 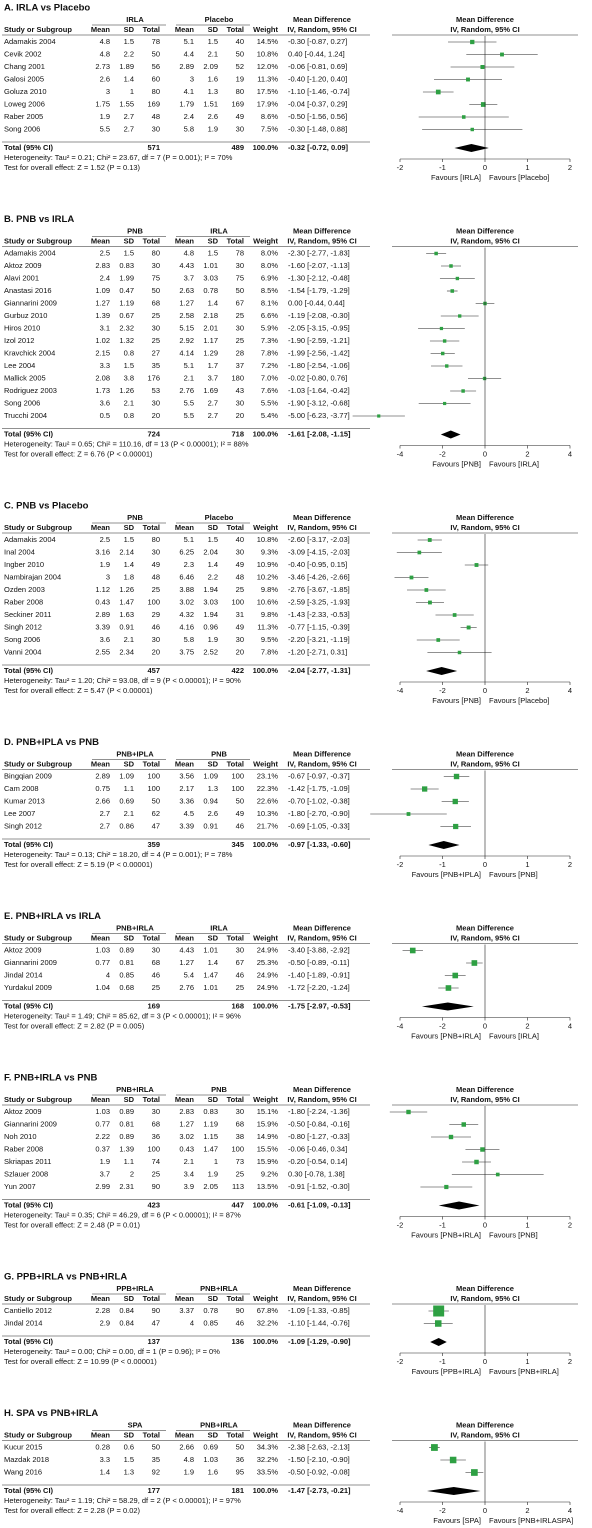 What do you see at coordinates (240, 1161) in the screenshot?
I see `cell: 73` at bounding box center [240, 1161].